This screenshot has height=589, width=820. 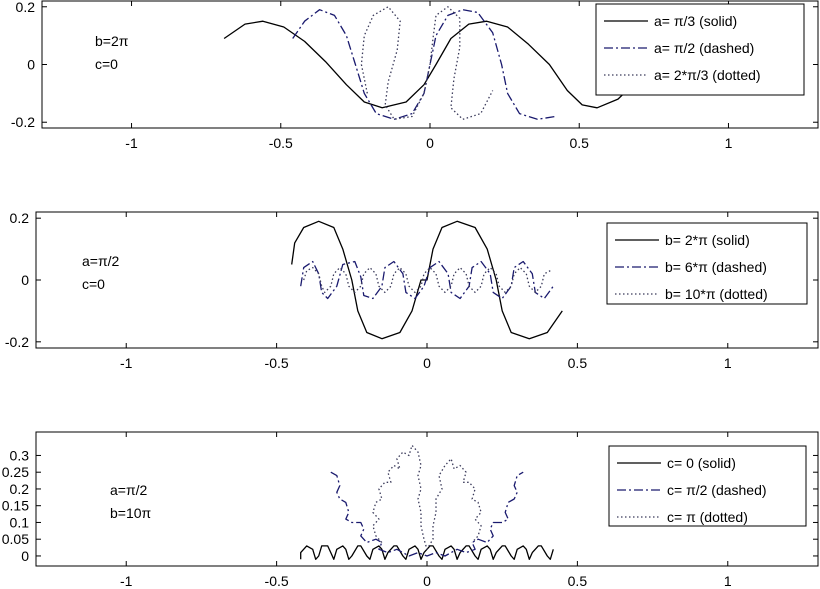 I want to click on y-tick-label: 0.3, so click(x=20, y=455).